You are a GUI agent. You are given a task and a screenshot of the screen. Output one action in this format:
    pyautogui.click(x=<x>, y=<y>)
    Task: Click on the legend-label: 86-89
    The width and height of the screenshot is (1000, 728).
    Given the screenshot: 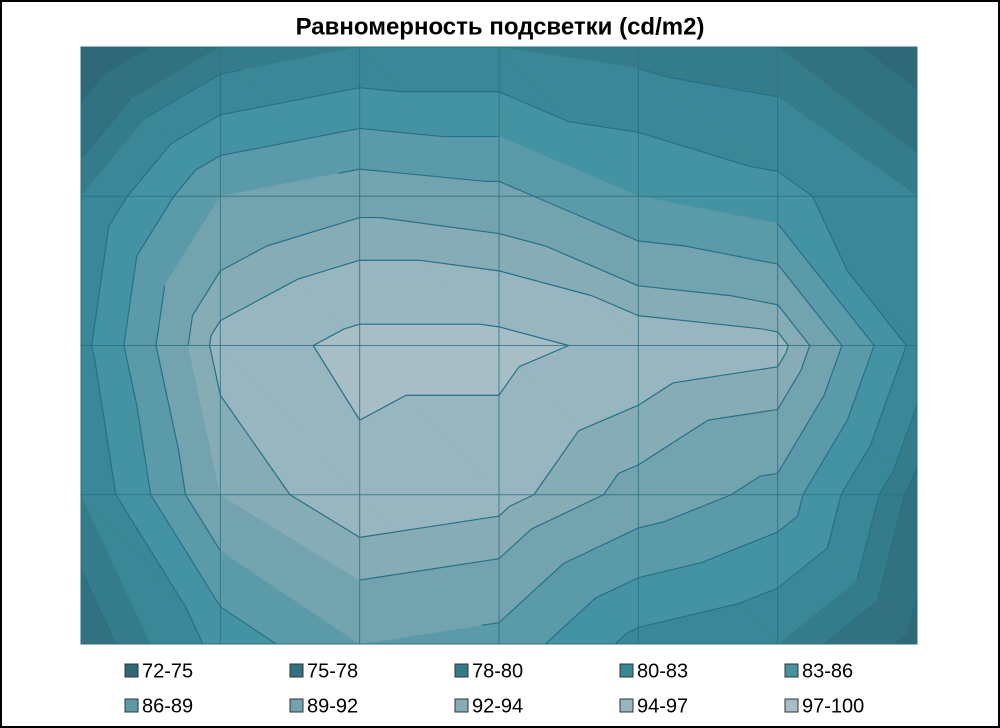 What is the action you would take?
    pyautogui.click(x=167, y=706)
    